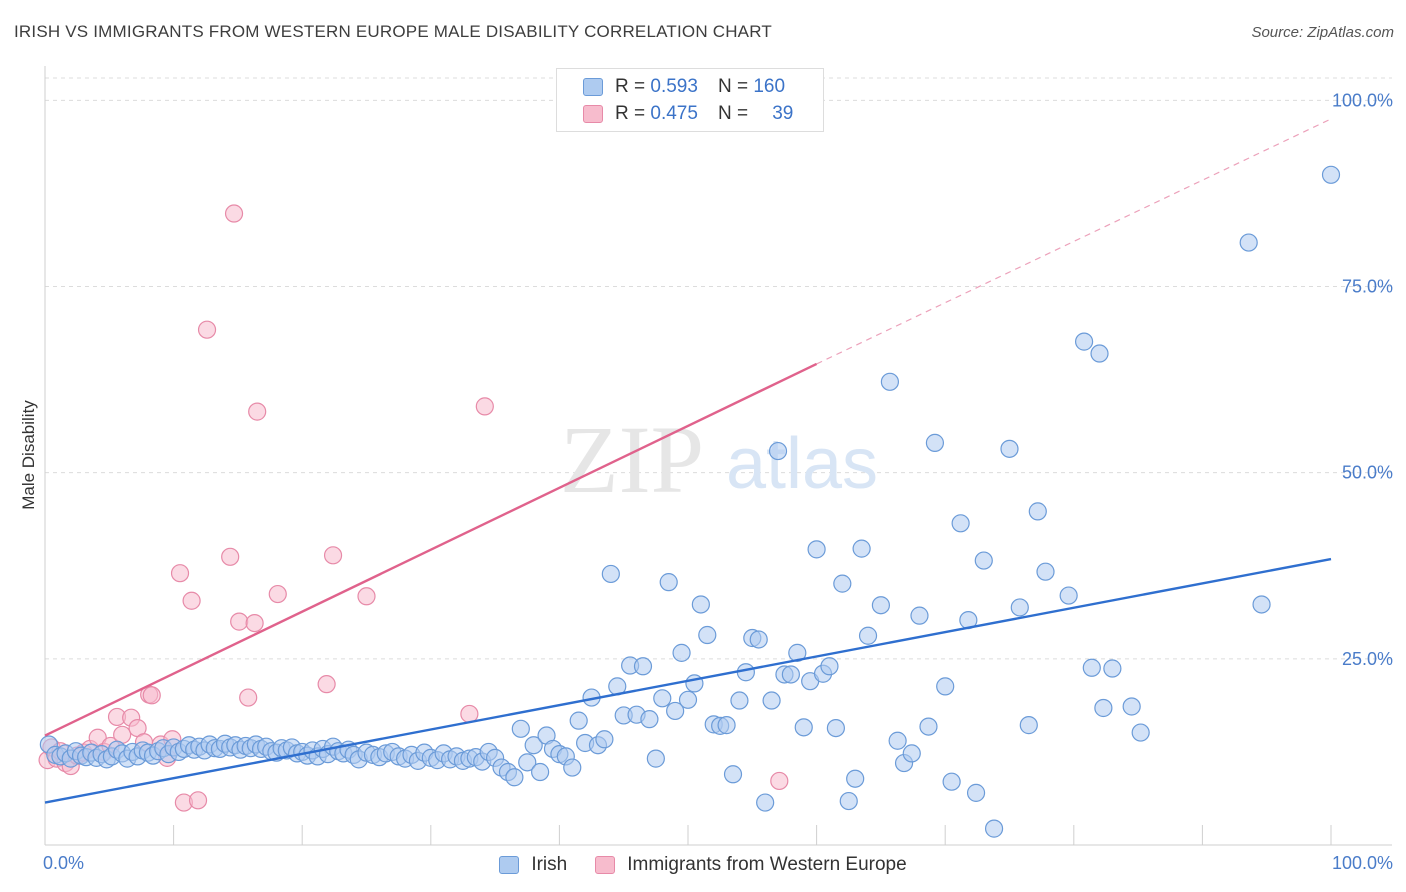 This screenshot has width=1406, height=892. Describe the element at coordinates (1367, 287) in the screenshot. I see `y-tick-label-75: 75.0%` at that location.